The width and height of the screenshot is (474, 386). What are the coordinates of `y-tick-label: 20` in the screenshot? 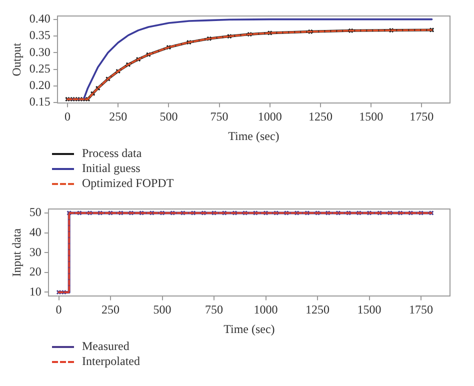 It's located at (35, 271).